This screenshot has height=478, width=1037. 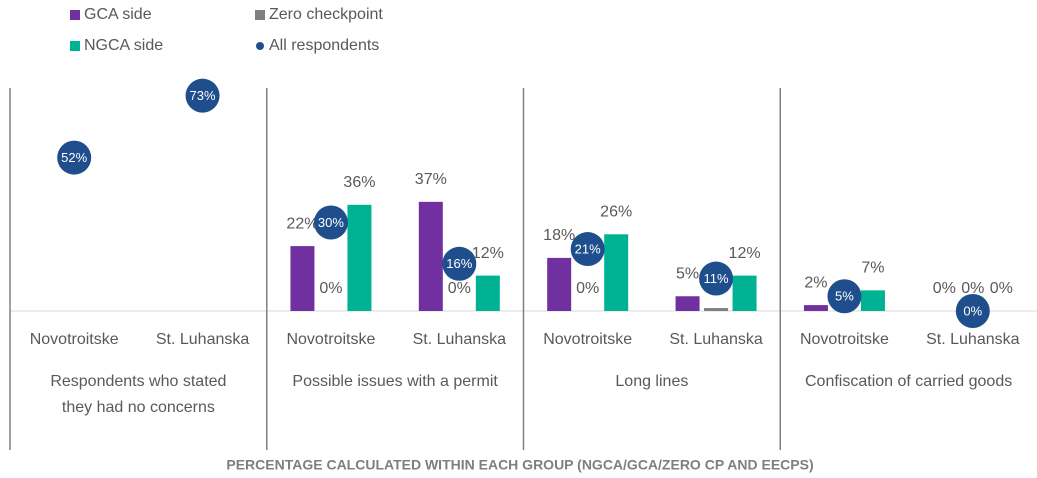 I want to click on legend-label: NGCA side, so click(x=123, y=45).